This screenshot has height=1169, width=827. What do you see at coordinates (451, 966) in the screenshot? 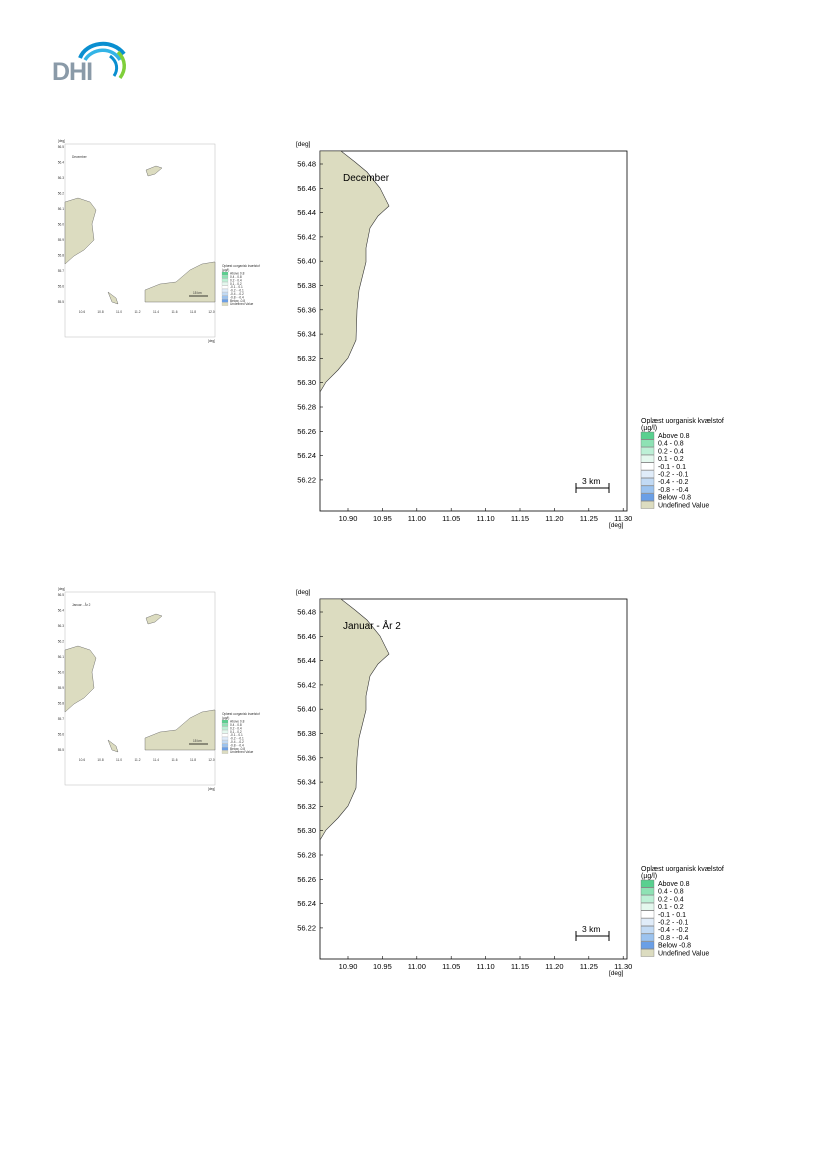
I see `x-tick-label: 11.05` at bounding box center [451, 966].